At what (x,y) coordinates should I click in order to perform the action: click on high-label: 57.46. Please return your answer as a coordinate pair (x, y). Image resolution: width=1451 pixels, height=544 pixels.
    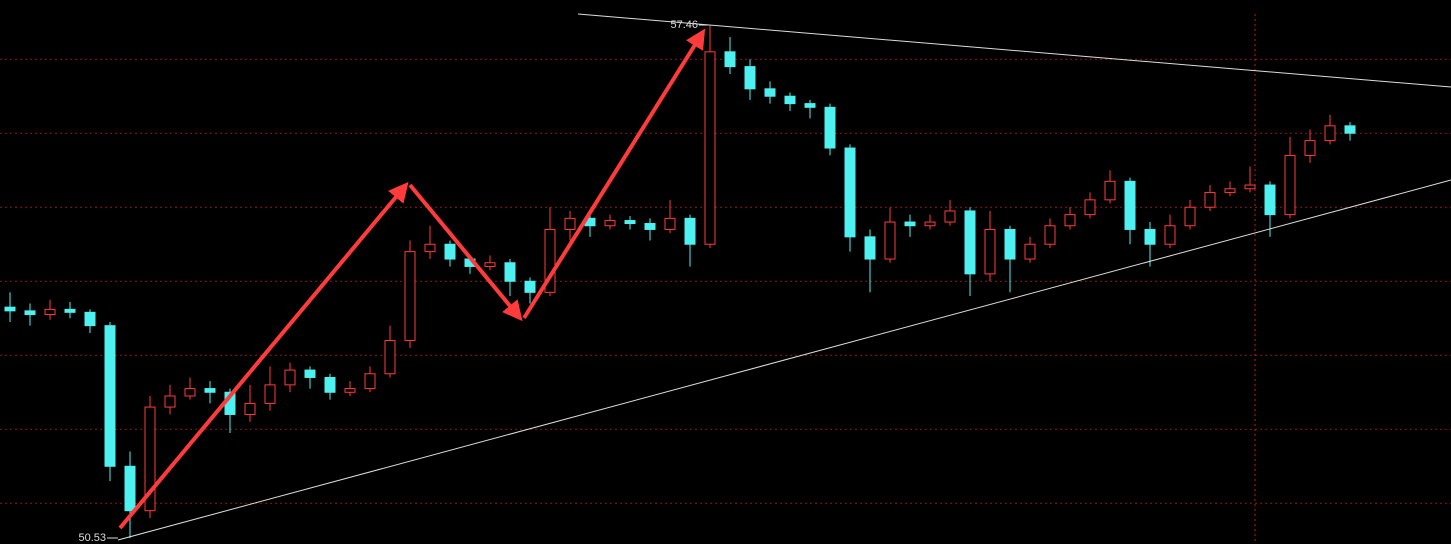
    Looking at the image, I should click on (684, 25).